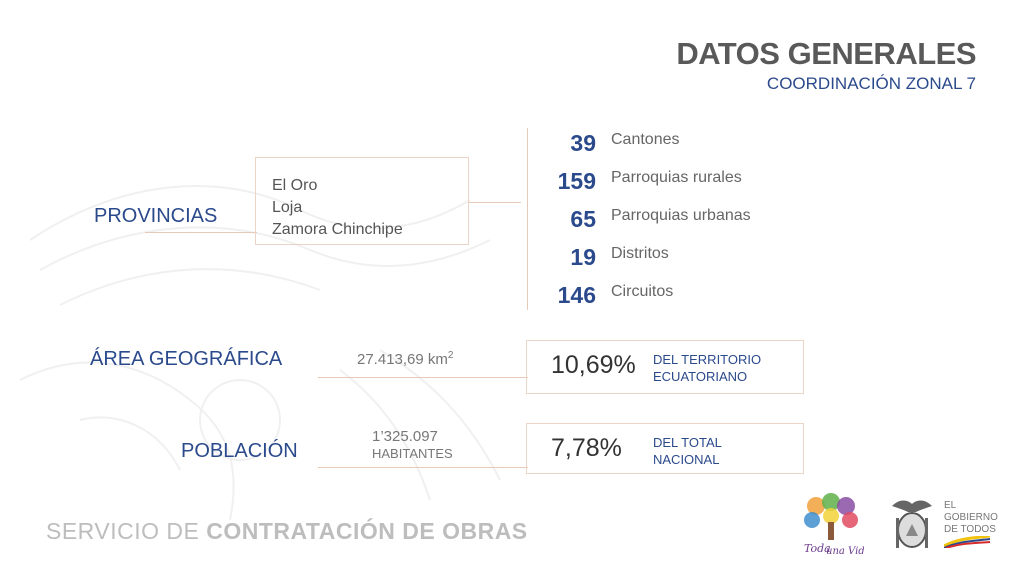 The width and height of the screenshot is (1024, 576). I want to click on poblacion-percent: 7,78%, so click(586, 448).